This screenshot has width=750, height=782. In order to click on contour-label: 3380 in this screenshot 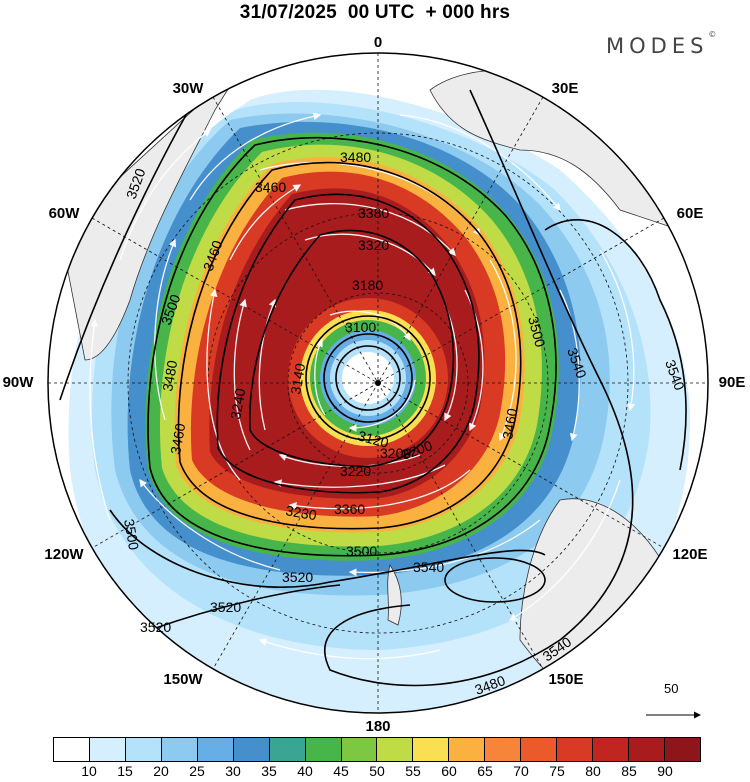, I will do `click(373, 213)`.